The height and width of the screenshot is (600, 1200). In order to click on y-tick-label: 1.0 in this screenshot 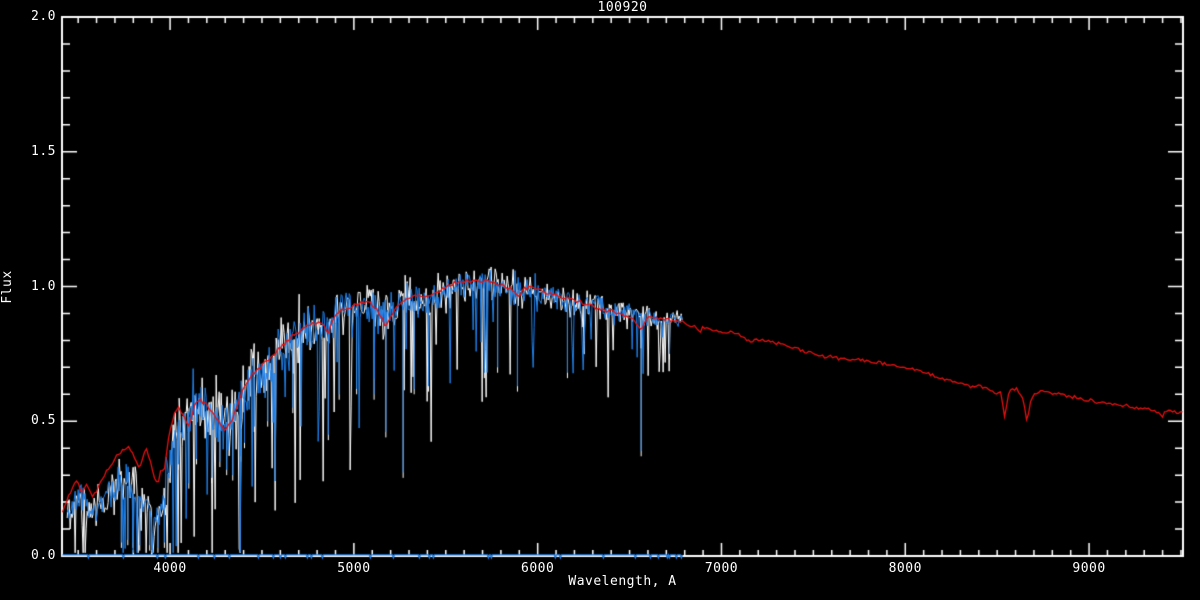, I will do `click(43, 286)`.